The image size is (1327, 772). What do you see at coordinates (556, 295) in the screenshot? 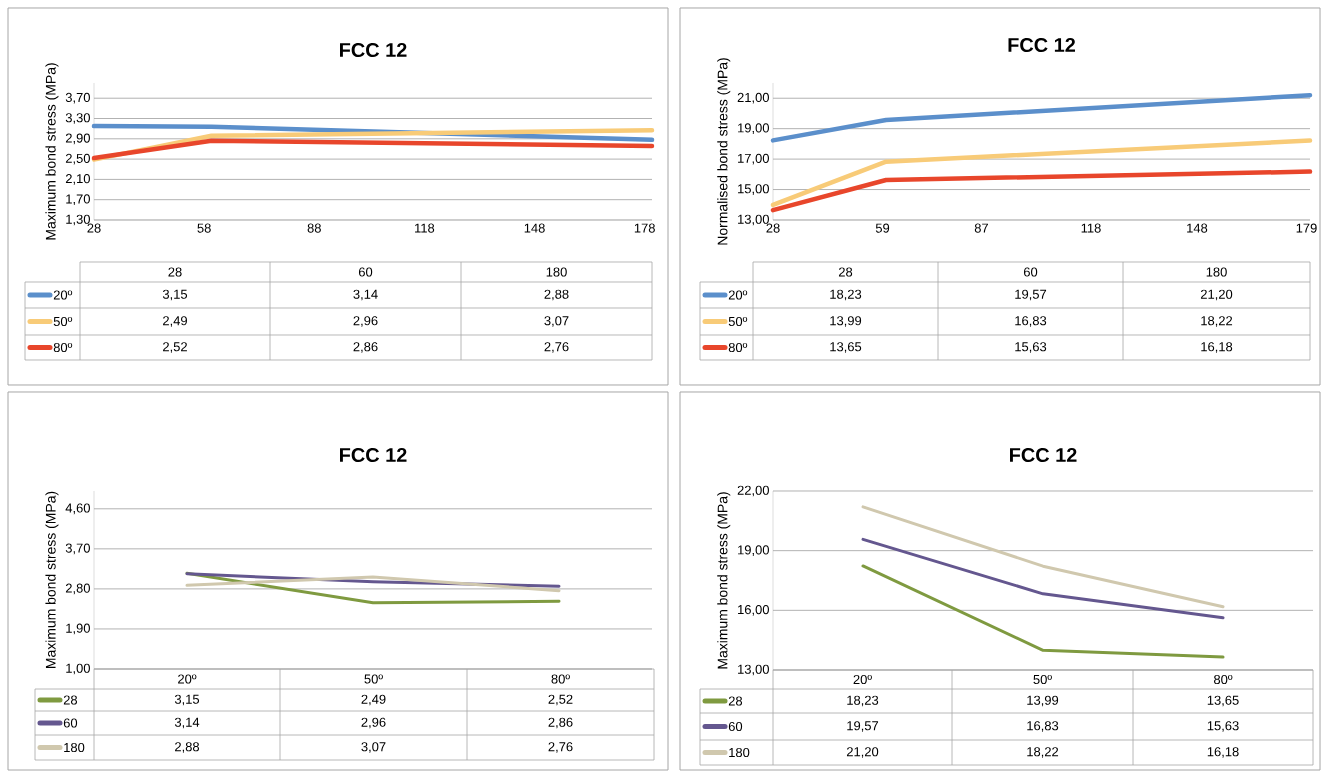
I see `text: 2,88` at bounding box center [556, 295].